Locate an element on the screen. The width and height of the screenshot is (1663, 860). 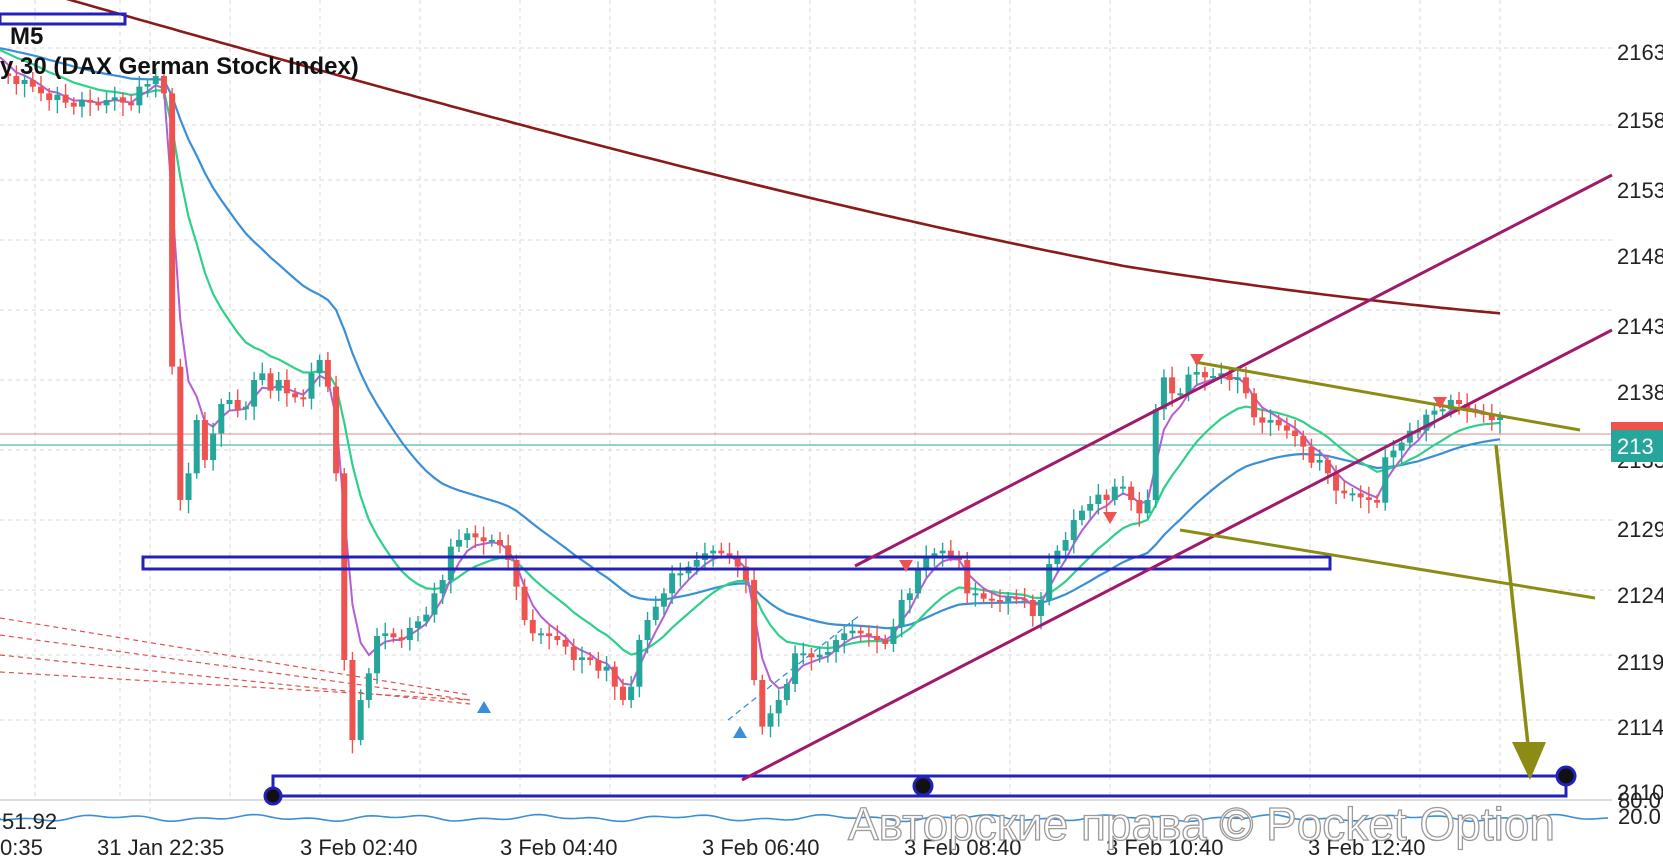
projection-arrowhead is located at coordinates (1529, 761).